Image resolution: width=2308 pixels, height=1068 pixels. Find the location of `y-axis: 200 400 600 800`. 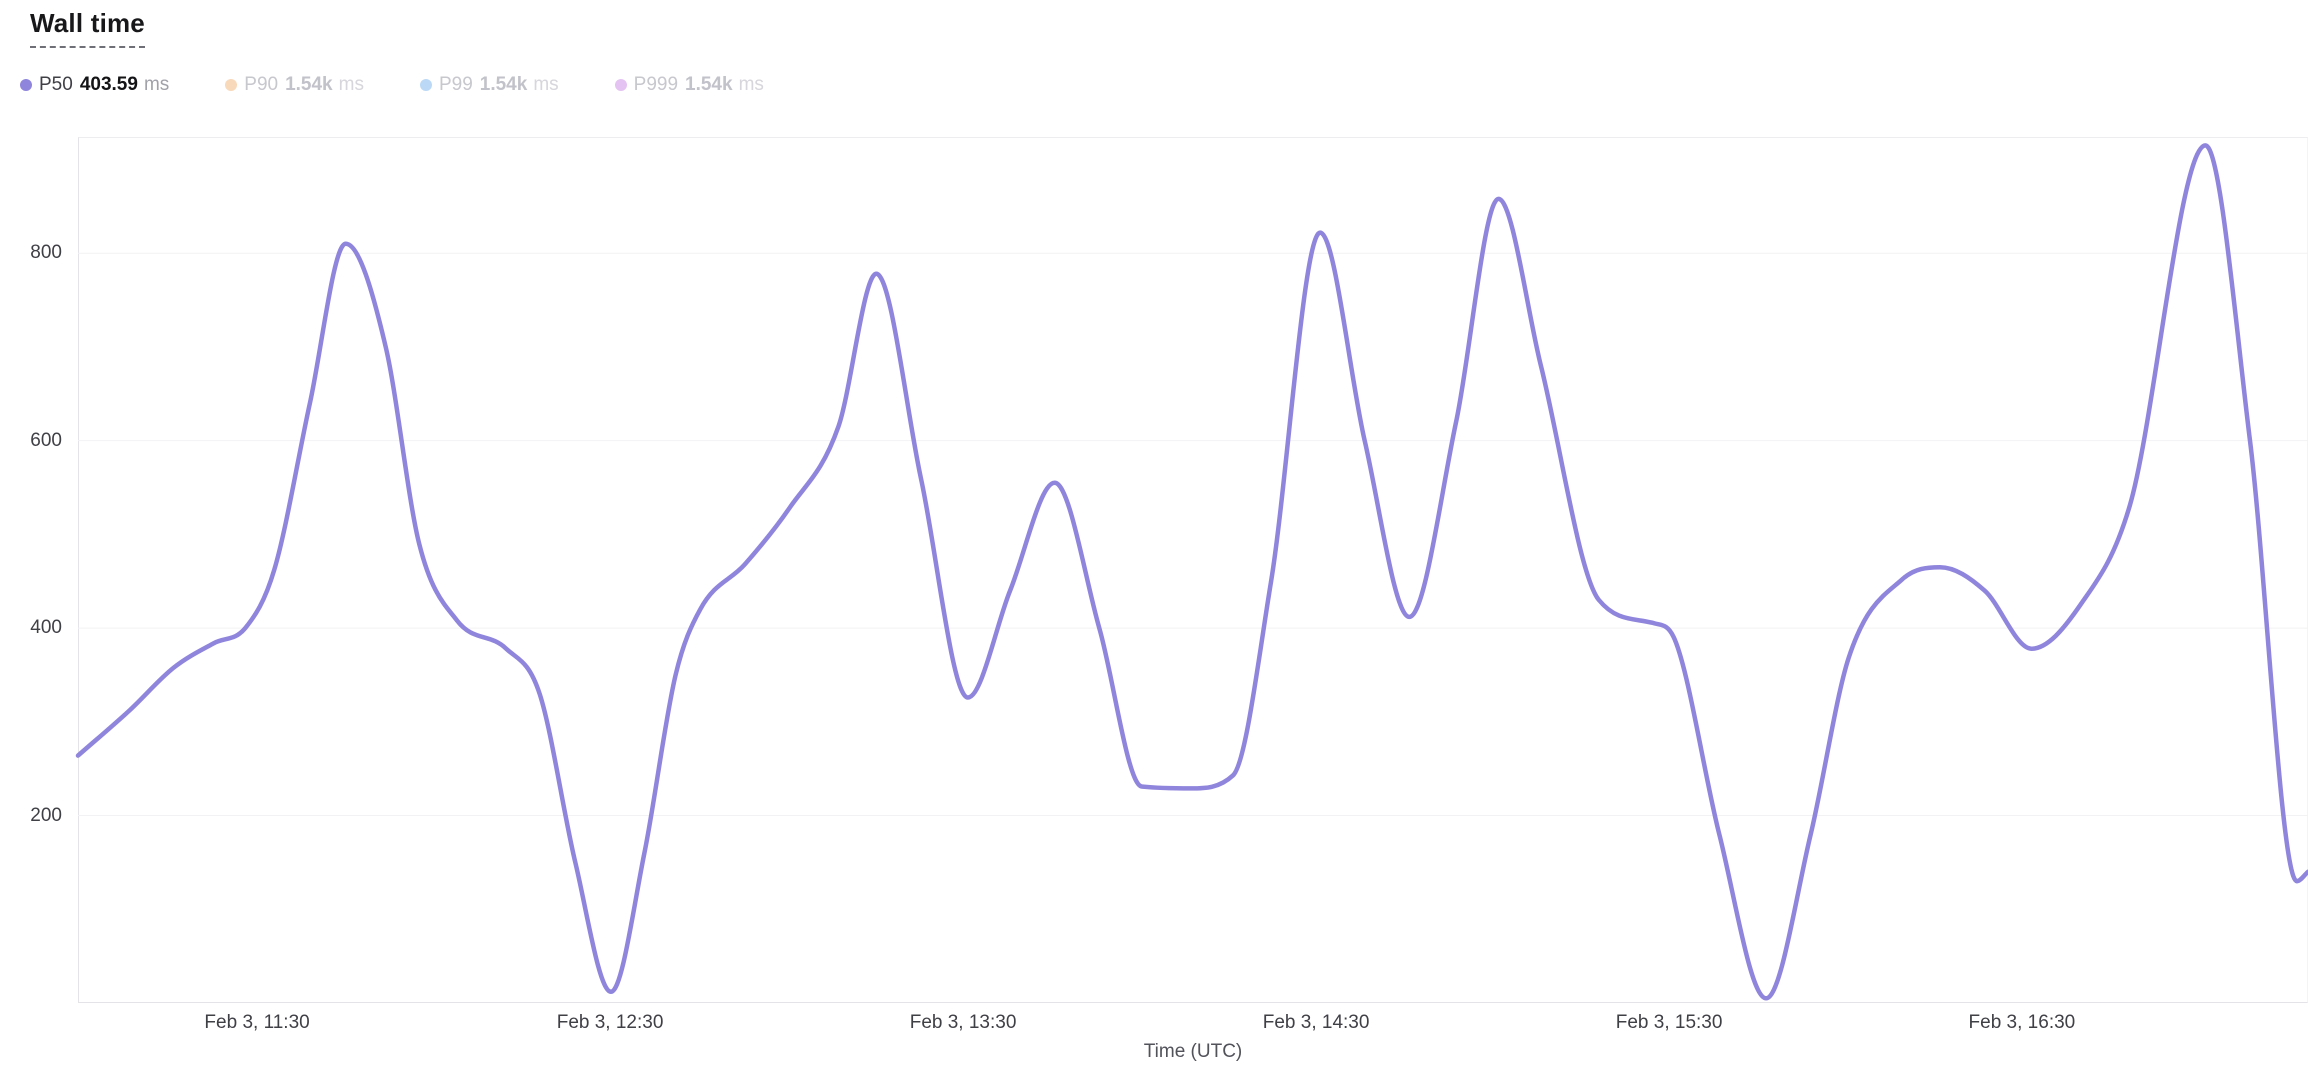

y-axis: 200 400 600 800 is located at coordinates (31, 534).